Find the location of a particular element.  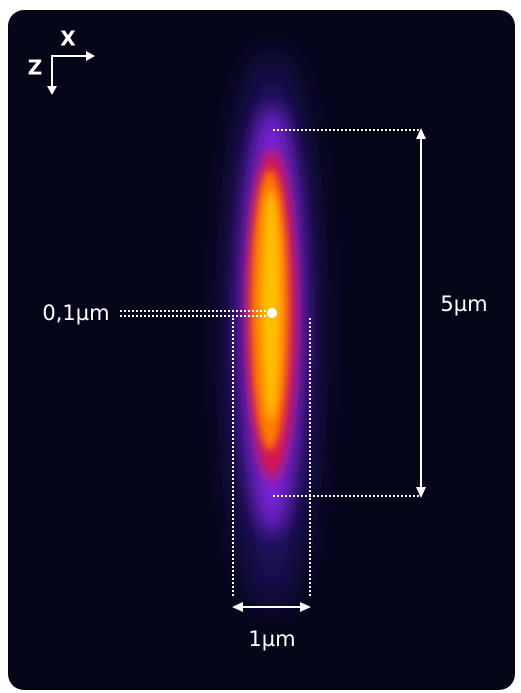

psf-blob is located at coordinates (272, 330).